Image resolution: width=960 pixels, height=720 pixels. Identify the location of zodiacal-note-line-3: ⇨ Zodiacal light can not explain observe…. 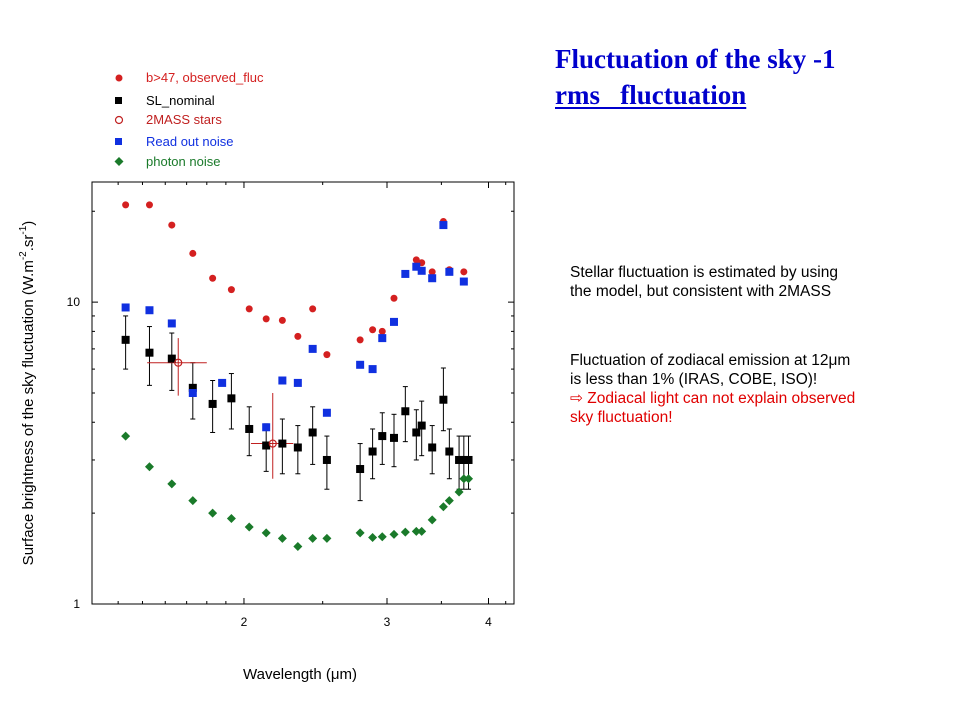
(713, 398).